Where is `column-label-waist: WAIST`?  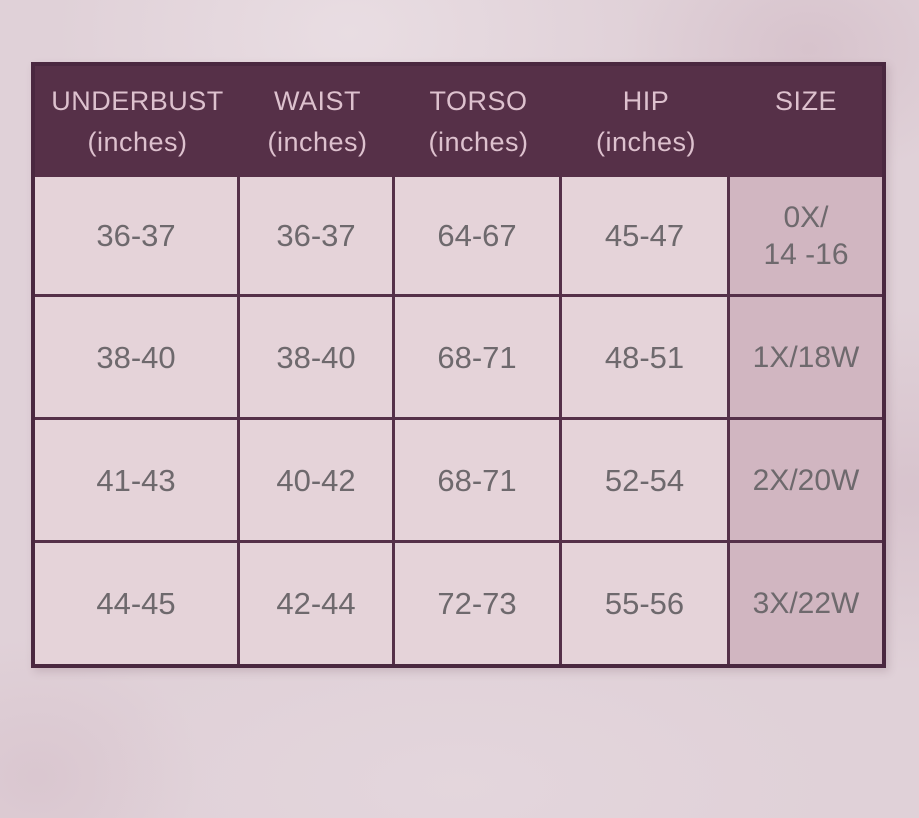
column-label-waist: WAIST is located at coordinates (317, 101).